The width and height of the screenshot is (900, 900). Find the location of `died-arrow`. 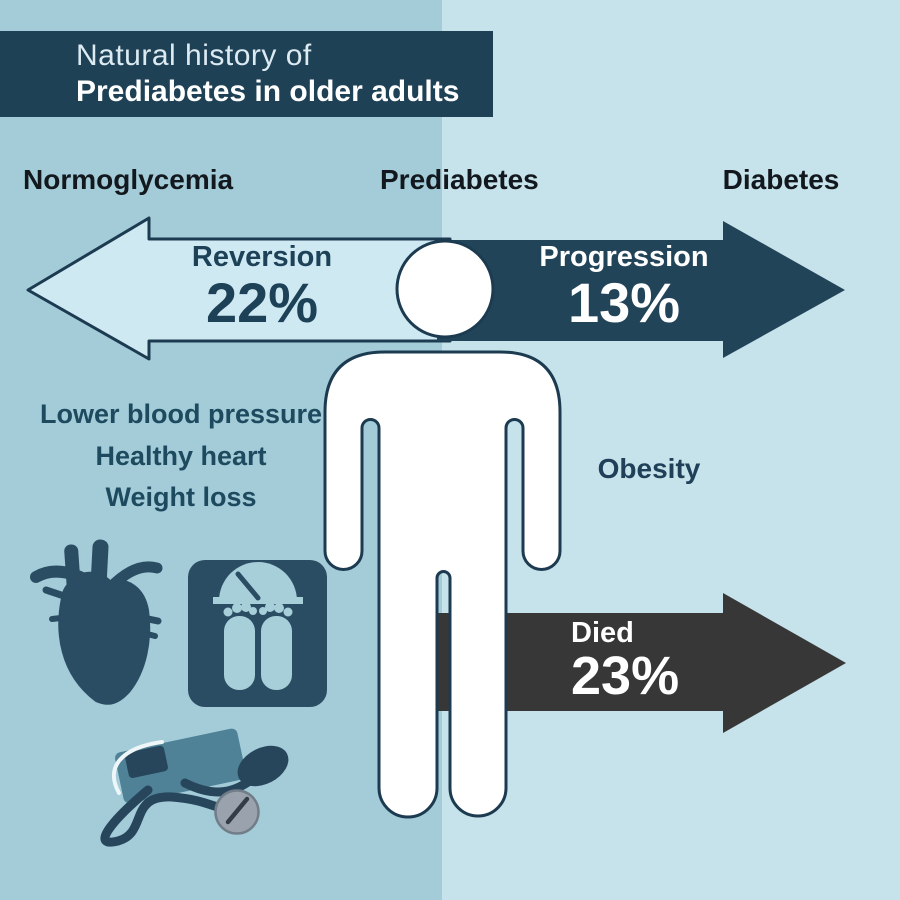

died-arrow is located at coordinates (641, 663).